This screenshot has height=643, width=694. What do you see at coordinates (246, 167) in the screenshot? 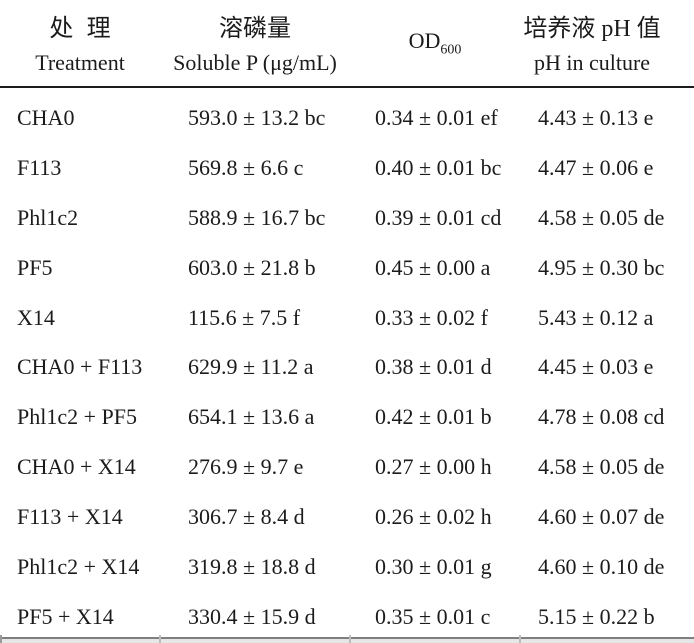
I see `cell-soluble-p: 569.8 ± 6.6 c` at bounding box center [246, 167].